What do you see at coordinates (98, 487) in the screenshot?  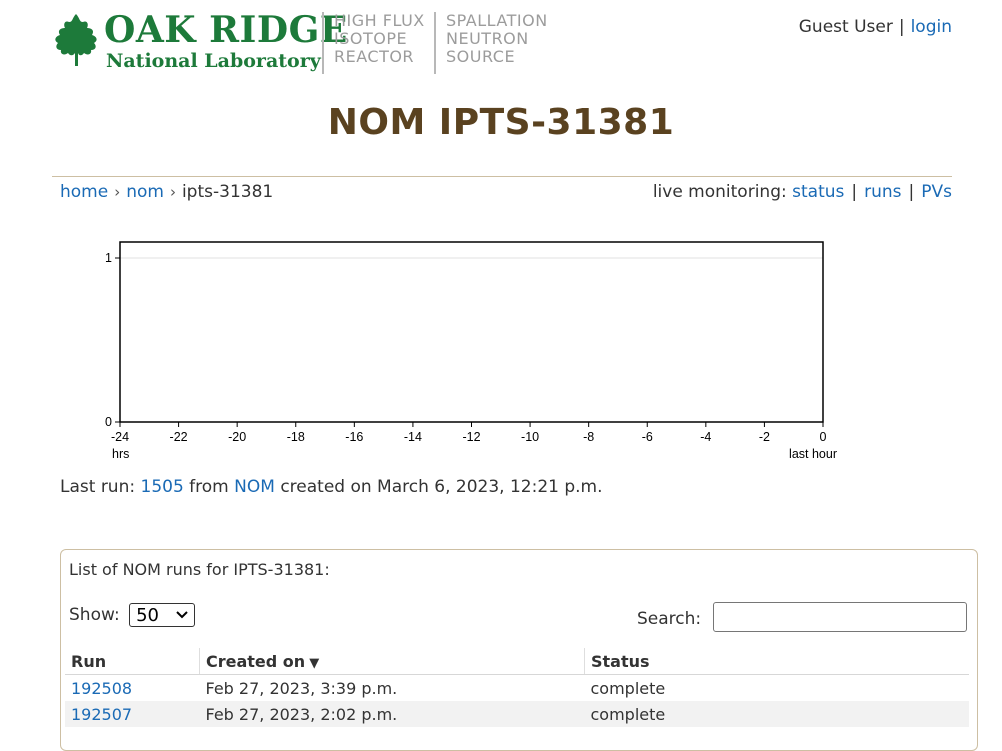 I see `last-run-label: Last run:` at bounding box center [98, 487].